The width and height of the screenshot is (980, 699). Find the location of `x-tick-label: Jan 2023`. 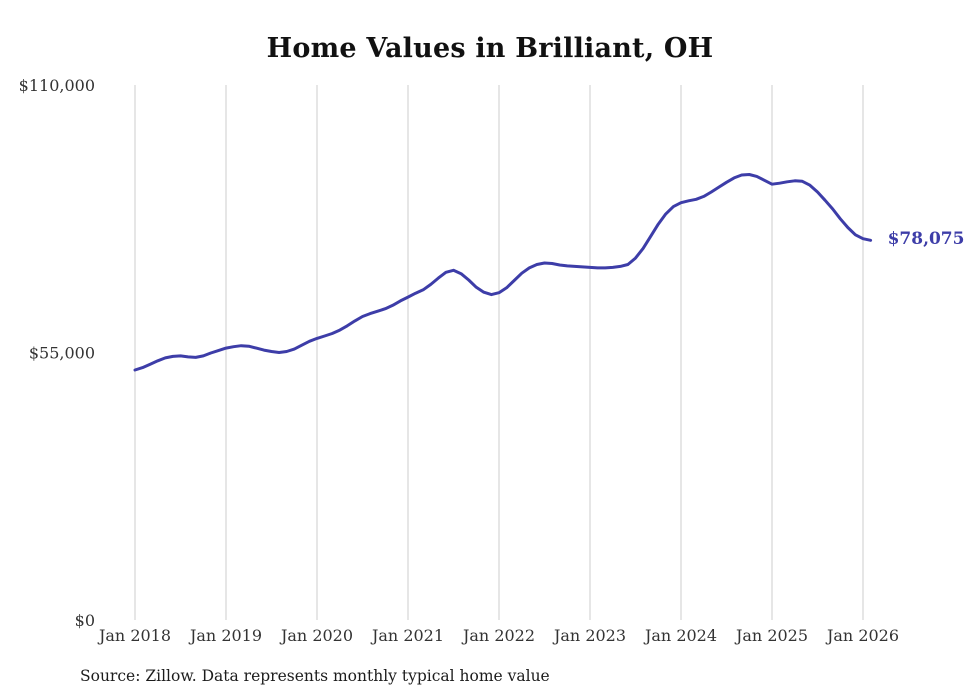

x-tick-label: Jan 2023 is located at coordinates (589, 635).